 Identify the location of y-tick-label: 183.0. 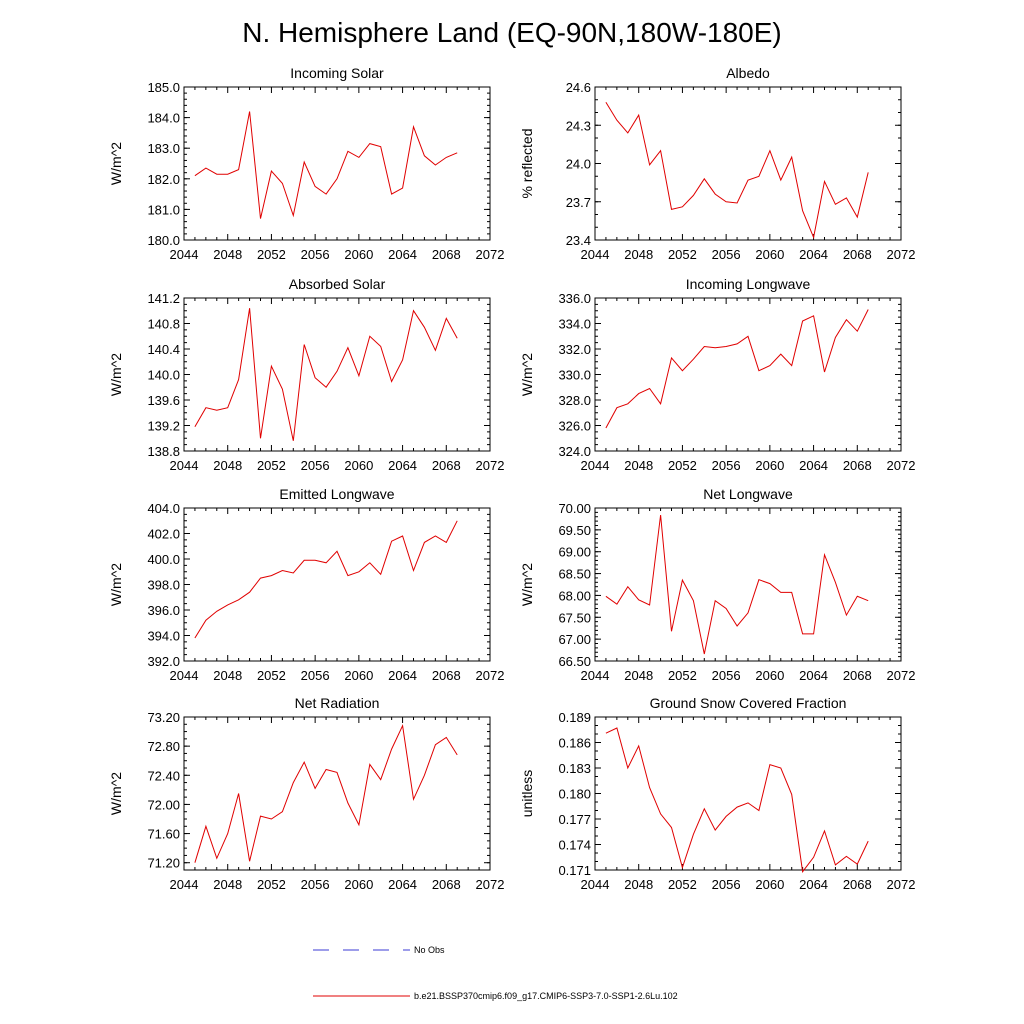
(163, 148).